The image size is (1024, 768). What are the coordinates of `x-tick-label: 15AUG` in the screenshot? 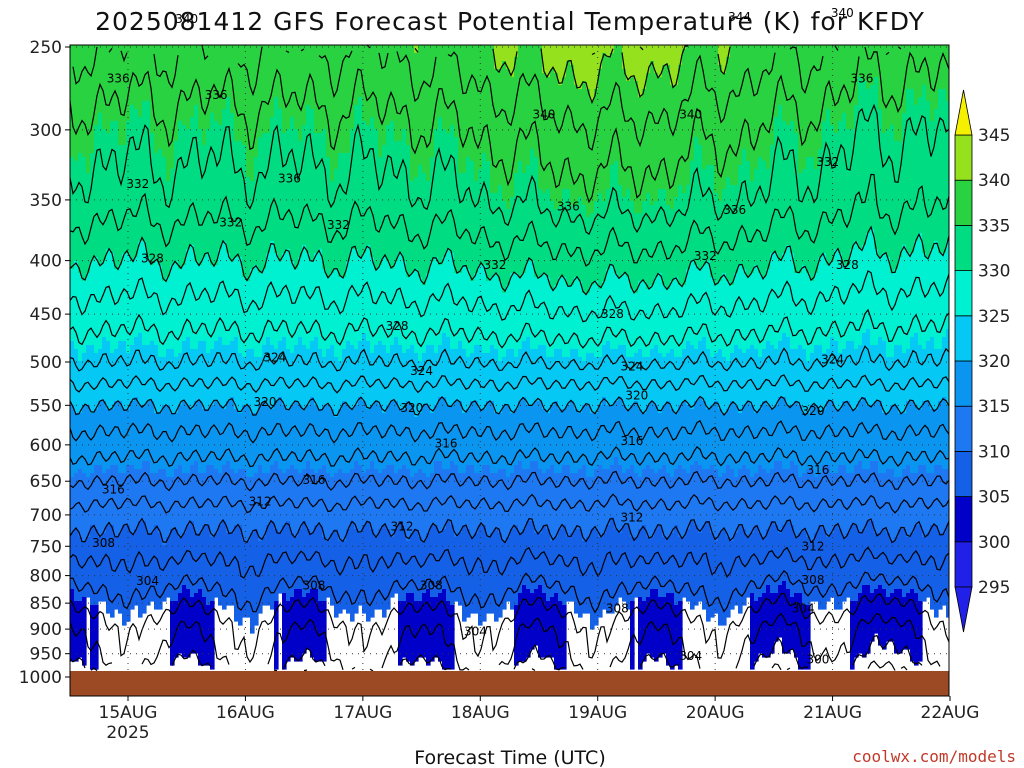 It's located at (128, 713).